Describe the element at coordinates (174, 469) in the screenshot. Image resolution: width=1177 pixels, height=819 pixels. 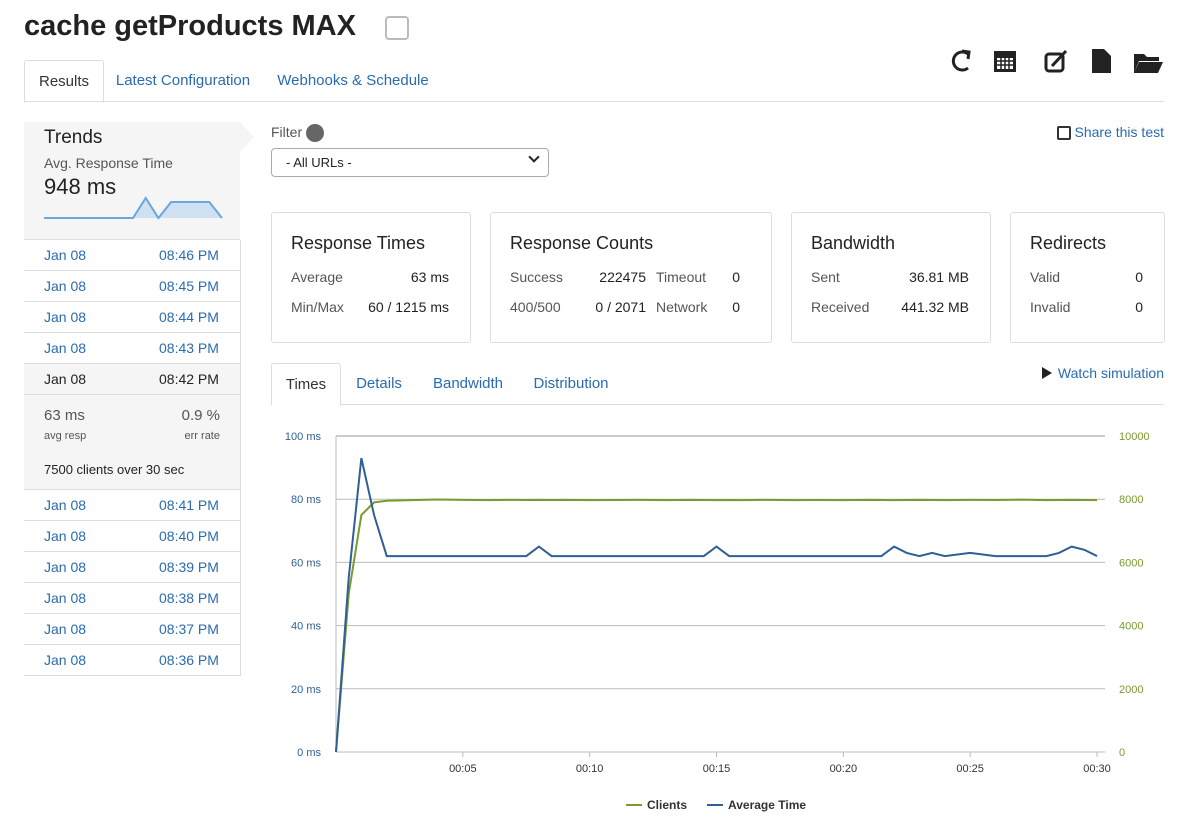
I see `clients-part: sec` at that location.